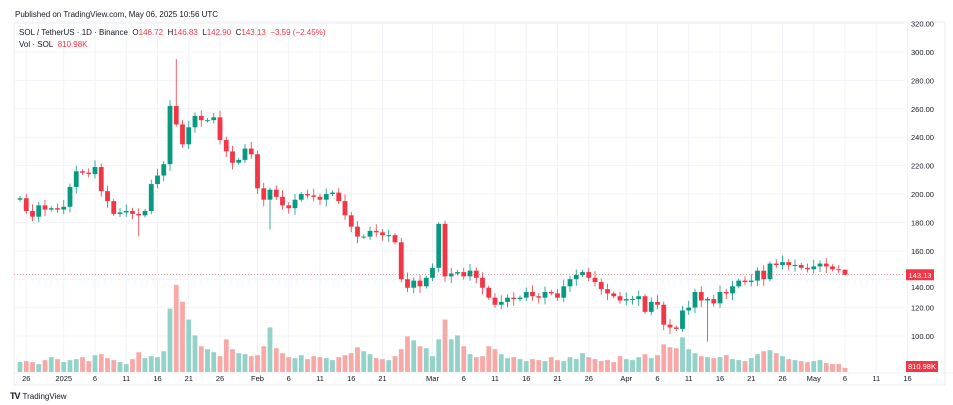 This screenshot has width=953, height=405. What do you see at coordinates (922, 137) in the screenshot?
I see `price-tick-label: 240.00` at bounding box center [922, 137].